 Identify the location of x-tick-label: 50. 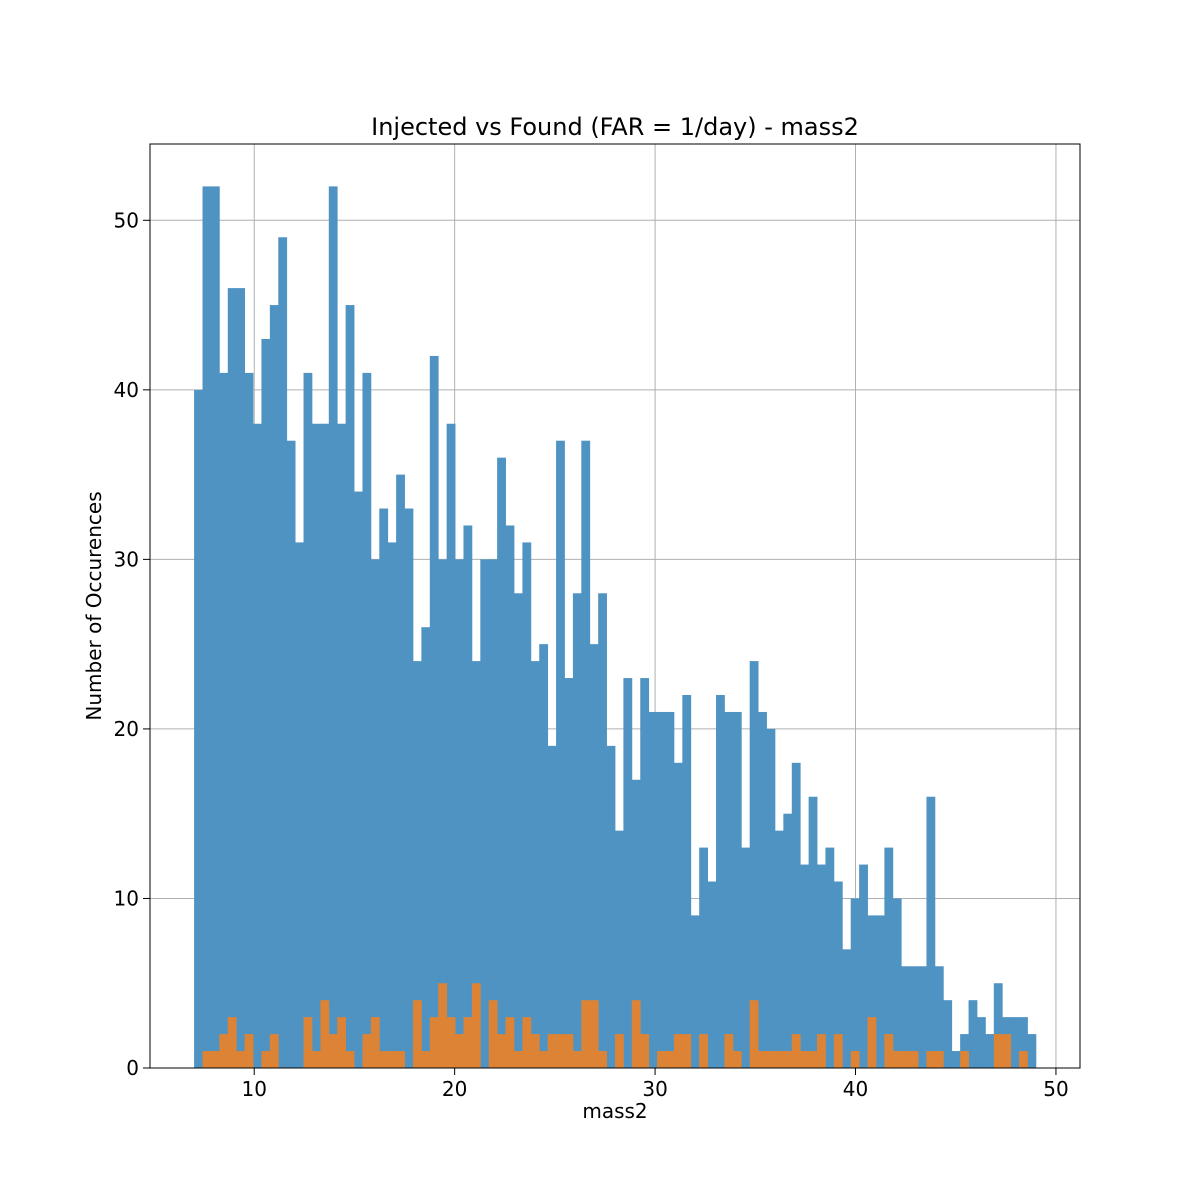
(1055, 1089).